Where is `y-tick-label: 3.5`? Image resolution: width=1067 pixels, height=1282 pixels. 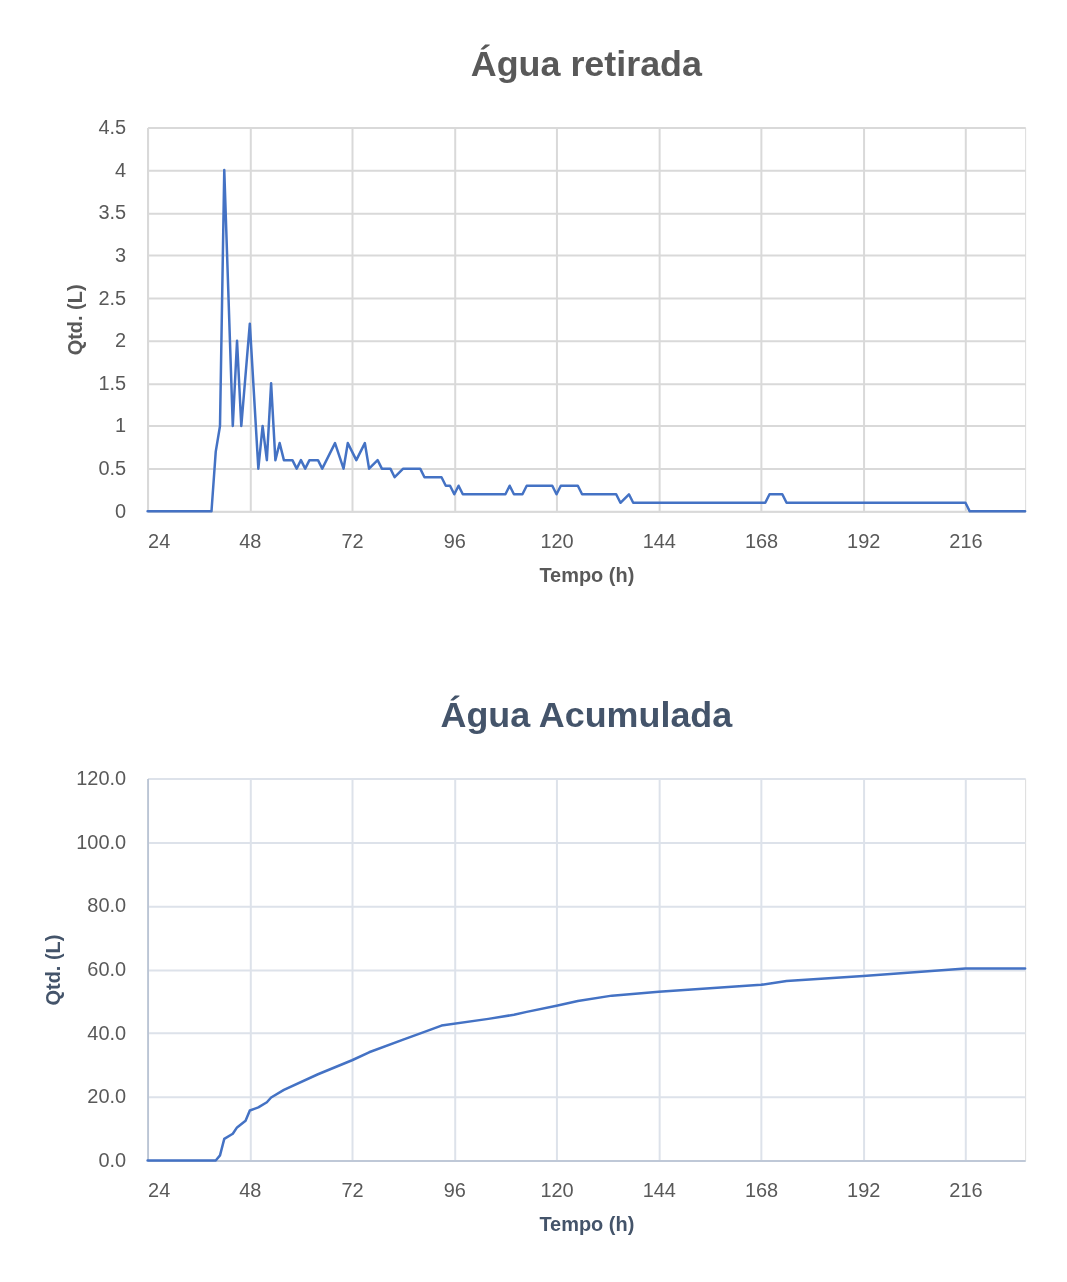
y-tick-label: 3.5 is located at coordinates (112, 212).